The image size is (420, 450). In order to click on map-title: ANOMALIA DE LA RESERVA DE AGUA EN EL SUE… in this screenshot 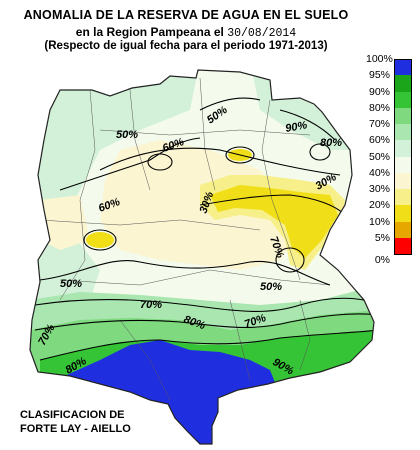, I will do `click(186, 15)`.